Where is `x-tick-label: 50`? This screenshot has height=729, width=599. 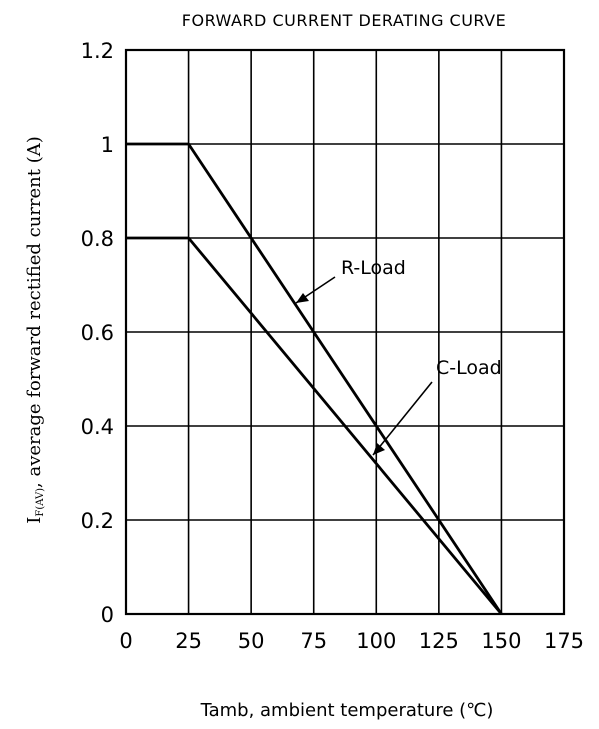 x-tick-label: 50 is located at coordinates (251, 641).